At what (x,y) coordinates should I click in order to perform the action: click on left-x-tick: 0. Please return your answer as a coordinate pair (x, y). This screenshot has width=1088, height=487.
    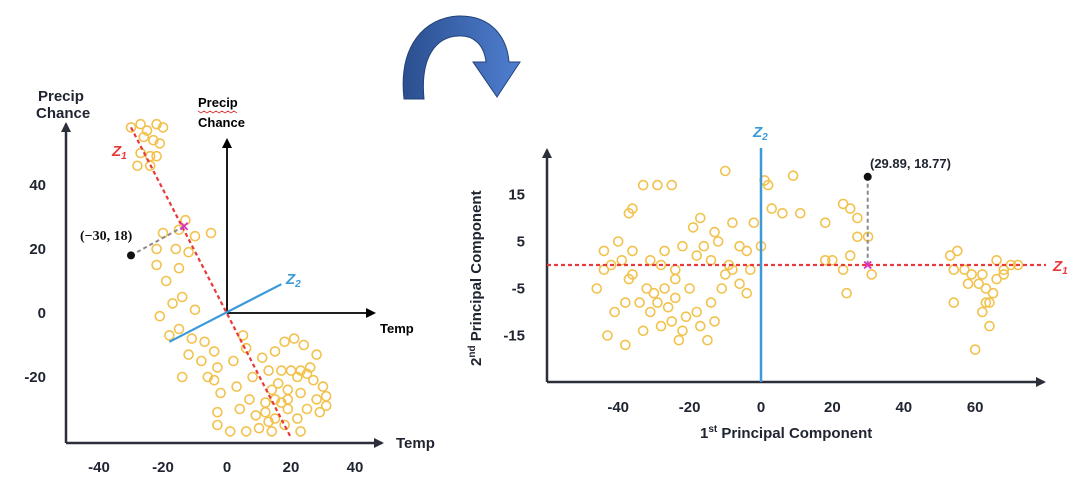
    Looking at the image, I should click on (227, 467).